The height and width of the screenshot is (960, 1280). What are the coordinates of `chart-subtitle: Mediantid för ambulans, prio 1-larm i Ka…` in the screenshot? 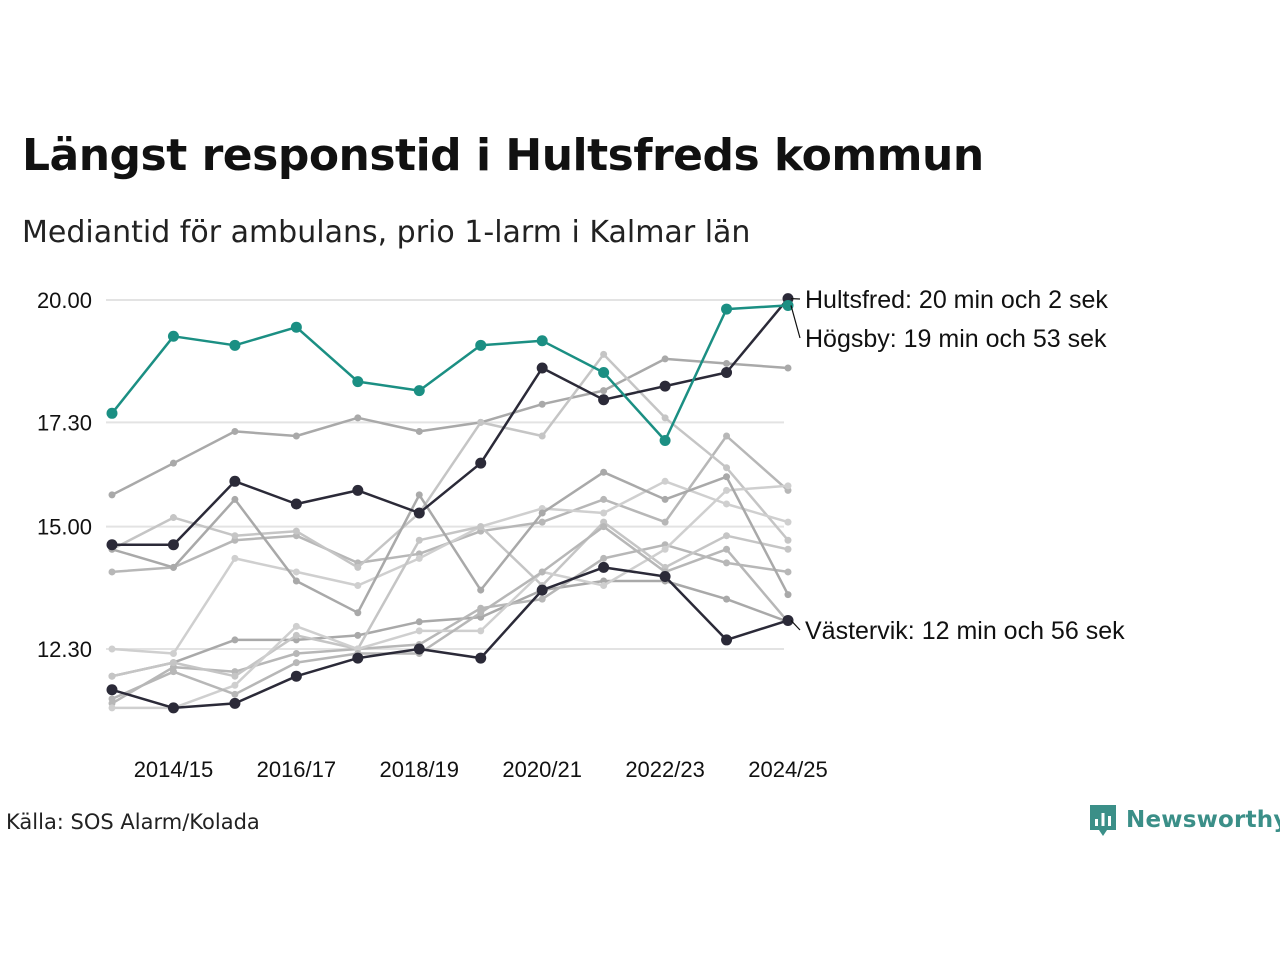 It's located at (386, 232).